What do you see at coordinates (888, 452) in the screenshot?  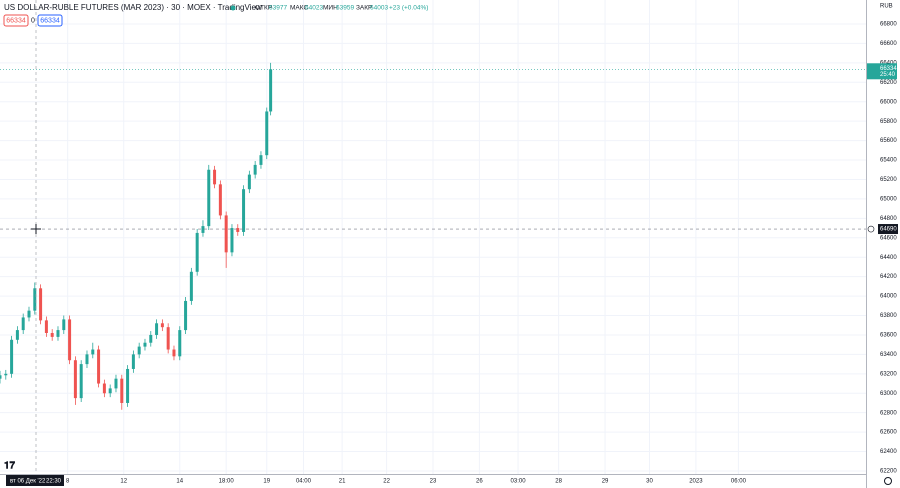 I see `y-tick-label: 62400` at bounding box center [888, 452].